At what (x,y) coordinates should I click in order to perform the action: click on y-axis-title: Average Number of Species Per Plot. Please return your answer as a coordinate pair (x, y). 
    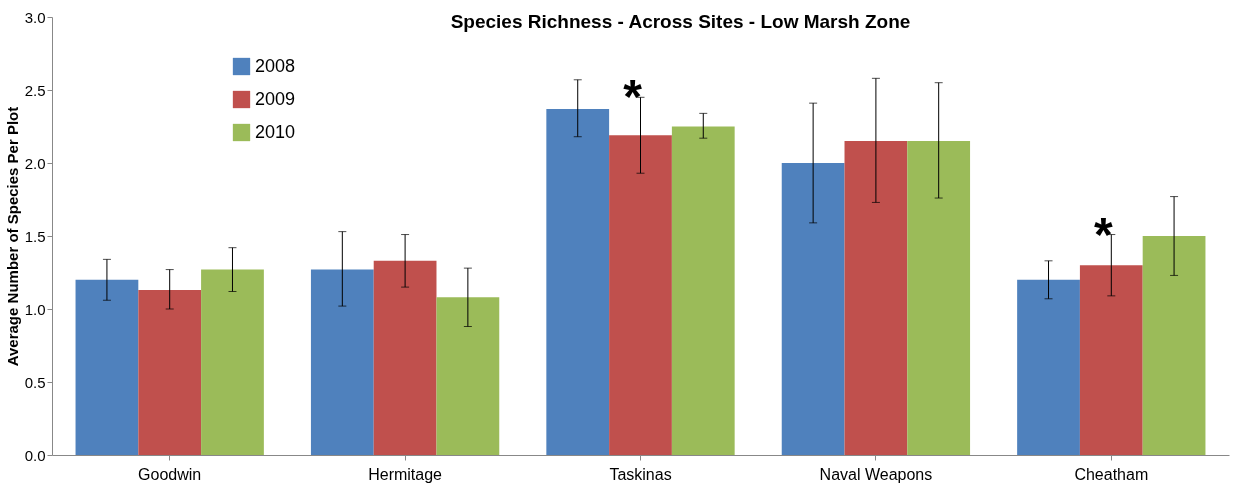
    Looking at the image, I should click on (12, 236).